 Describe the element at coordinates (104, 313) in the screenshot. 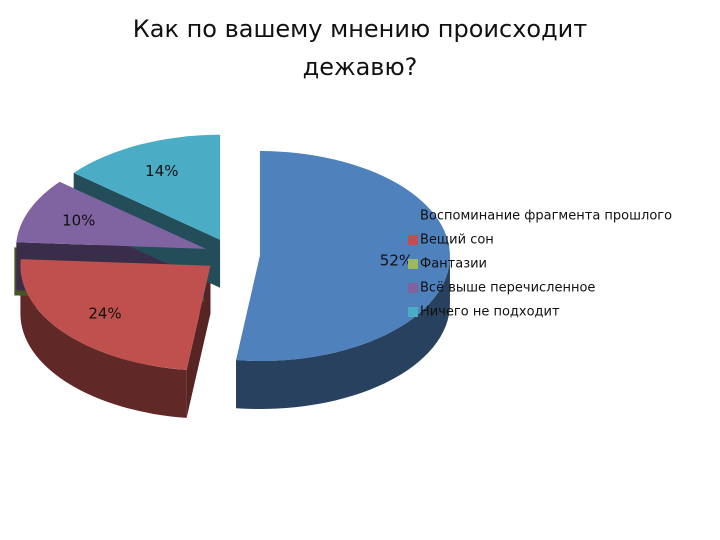

I see `value-label: 24%` at that location.